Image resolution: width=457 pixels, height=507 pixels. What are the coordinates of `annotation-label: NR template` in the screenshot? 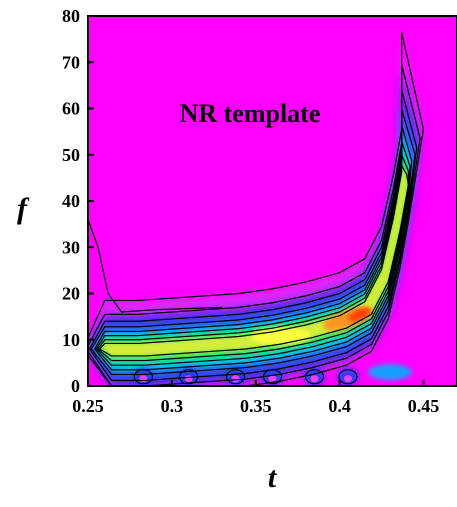 It's located at (250, 113).